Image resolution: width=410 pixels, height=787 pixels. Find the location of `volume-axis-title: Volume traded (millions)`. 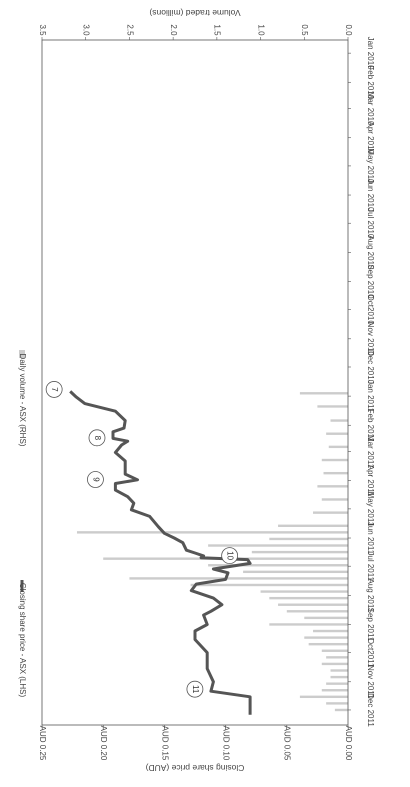

volume-axis-title: Volume traded (millions) is located at coordinates (194, 13).